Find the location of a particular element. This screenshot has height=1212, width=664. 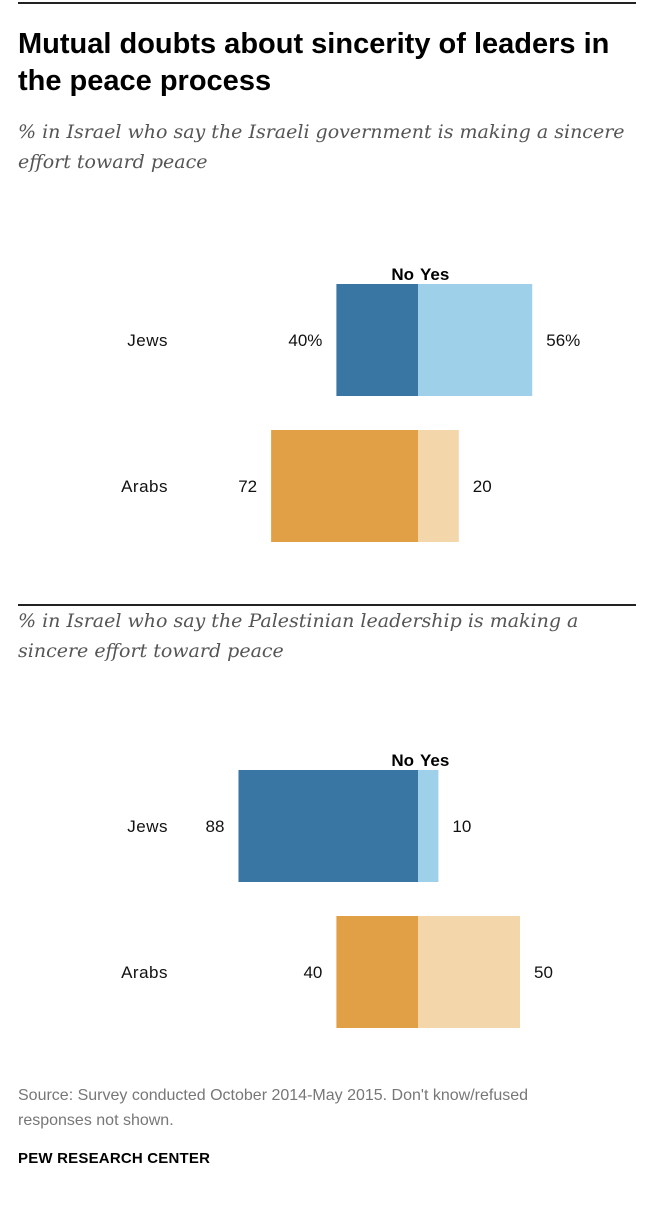

chart1-category-arabs: Arabs is located at coordinates (144, 486).